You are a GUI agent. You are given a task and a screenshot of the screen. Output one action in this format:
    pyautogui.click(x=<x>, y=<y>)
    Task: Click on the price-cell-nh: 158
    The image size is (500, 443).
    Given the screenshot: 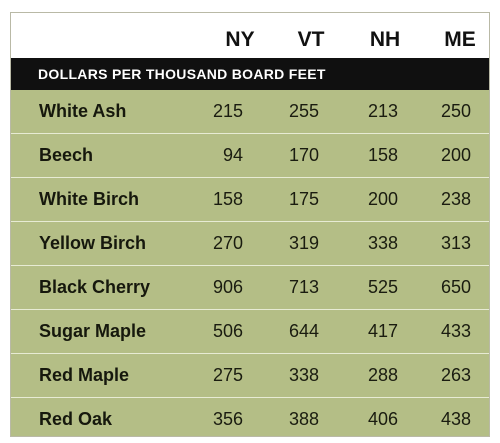 What is the action you would take?
    pyautogui.click(x=383, y=155)
    